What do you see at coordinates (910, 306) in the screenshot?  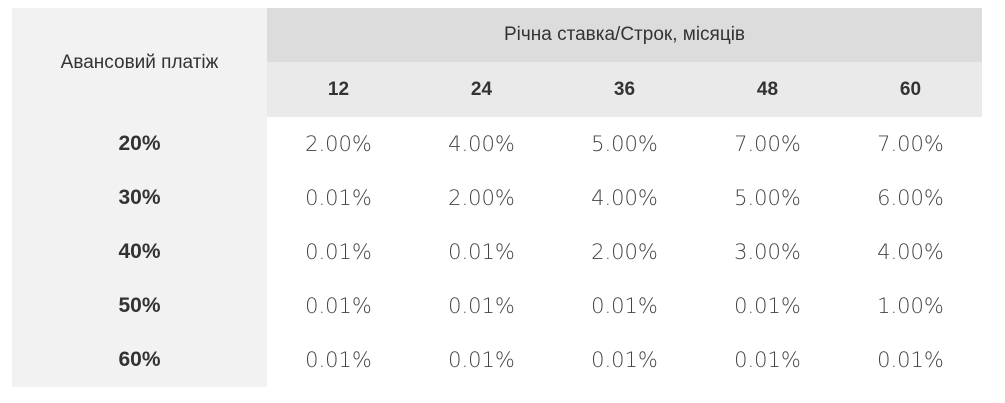 I see `rate-cell: 1.00%` at bounding box center [910, 306].